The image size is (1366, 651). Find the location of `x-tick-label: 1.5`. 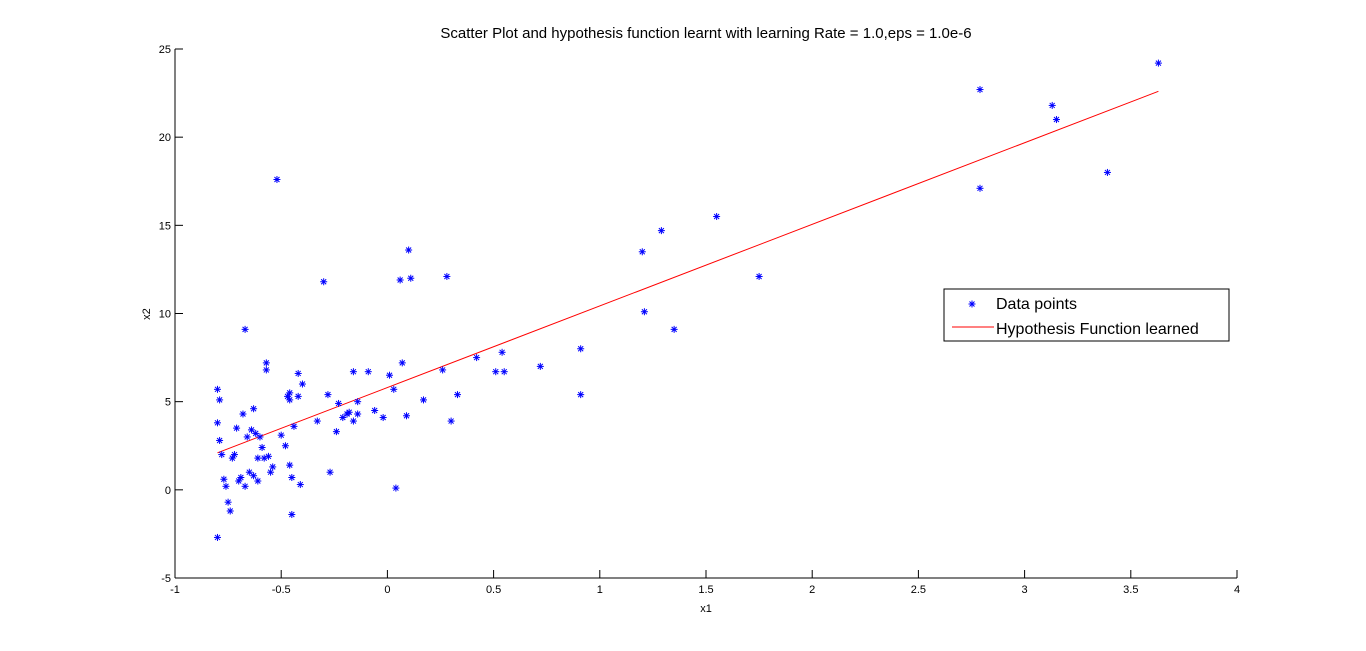

x-tick-label: 1.5 is located at coordinates (705, 590).